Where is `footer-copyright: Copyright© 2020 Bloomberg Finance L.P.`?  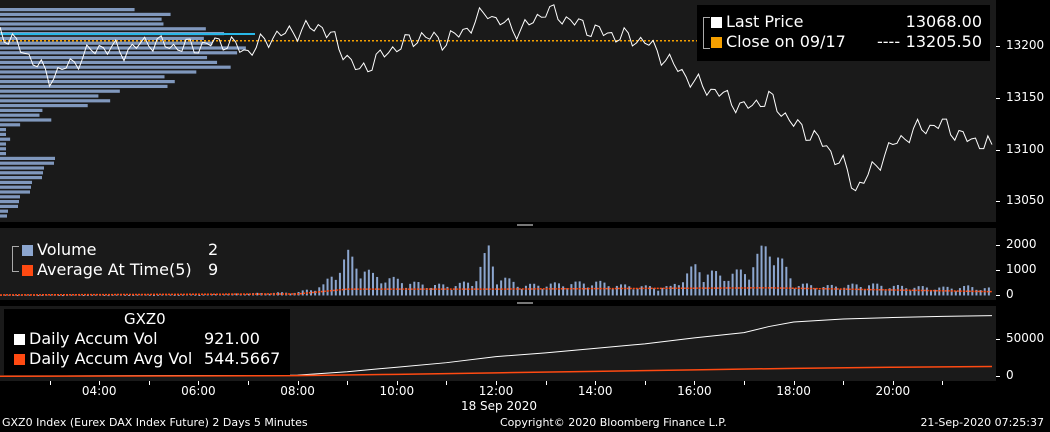 footer-copyright: Copyright© 2020 Bloomberg Finance L.P. is located at coordinates (613, 422).